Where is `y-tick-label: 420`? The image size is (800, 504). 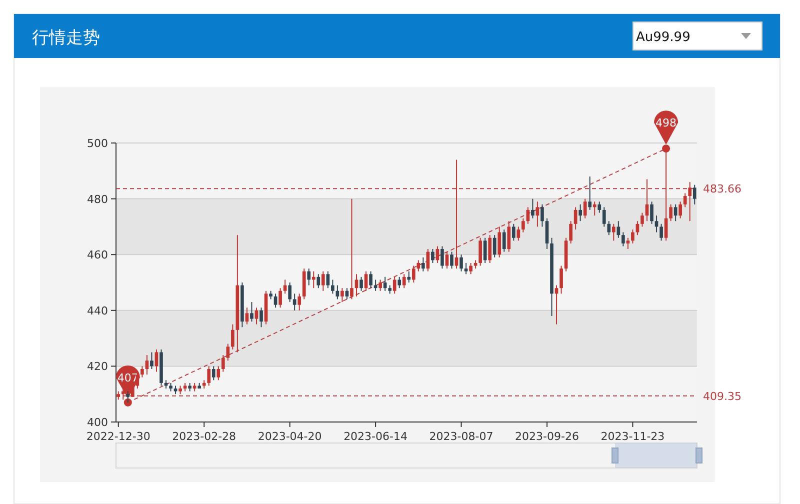 y-tick-label: 420 is located at coordinates (97, 367).